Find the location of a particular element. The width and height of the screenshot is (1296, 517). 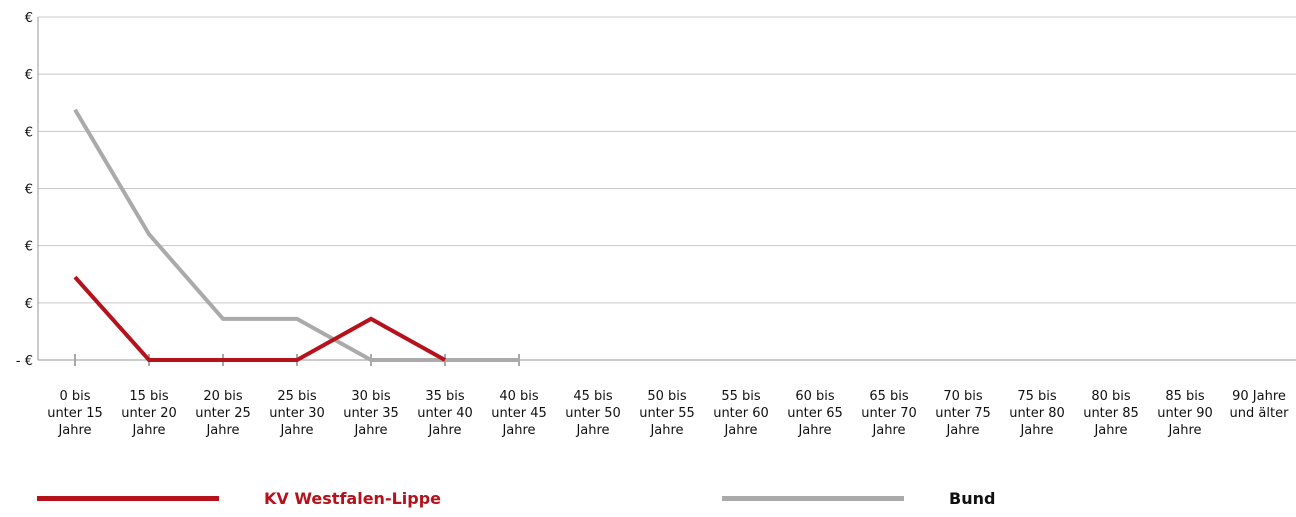

x-tick-label: 65 bis unter 70 Jahre is located at coordinates (889, 413).